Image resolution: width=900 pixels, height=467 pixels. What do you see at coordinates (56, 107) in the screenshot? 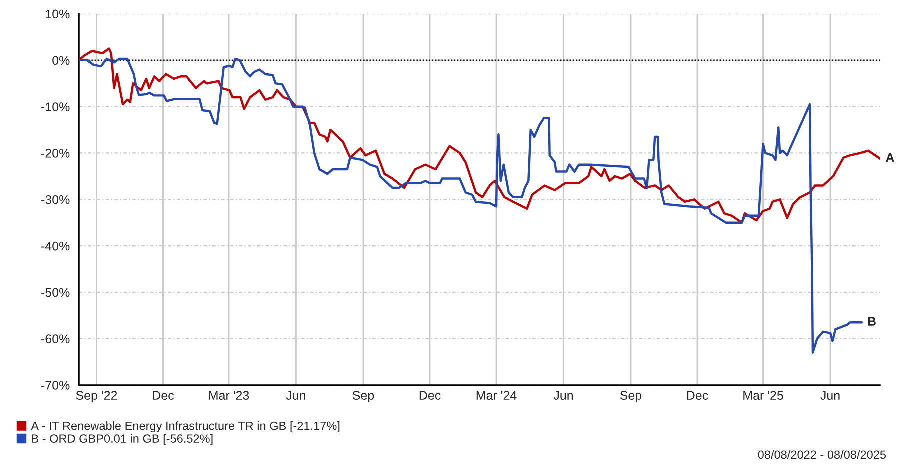
I see `y-tick-label: -10%` at bounding box center [56, 107].